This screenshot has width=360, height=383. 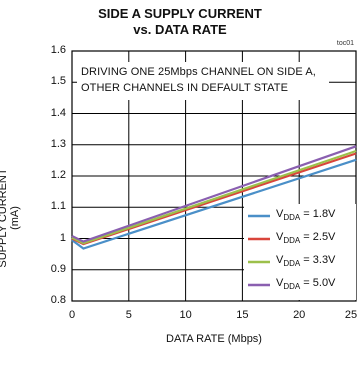 I want to click on x-tick-label: 15, so click(x=242, y=315).